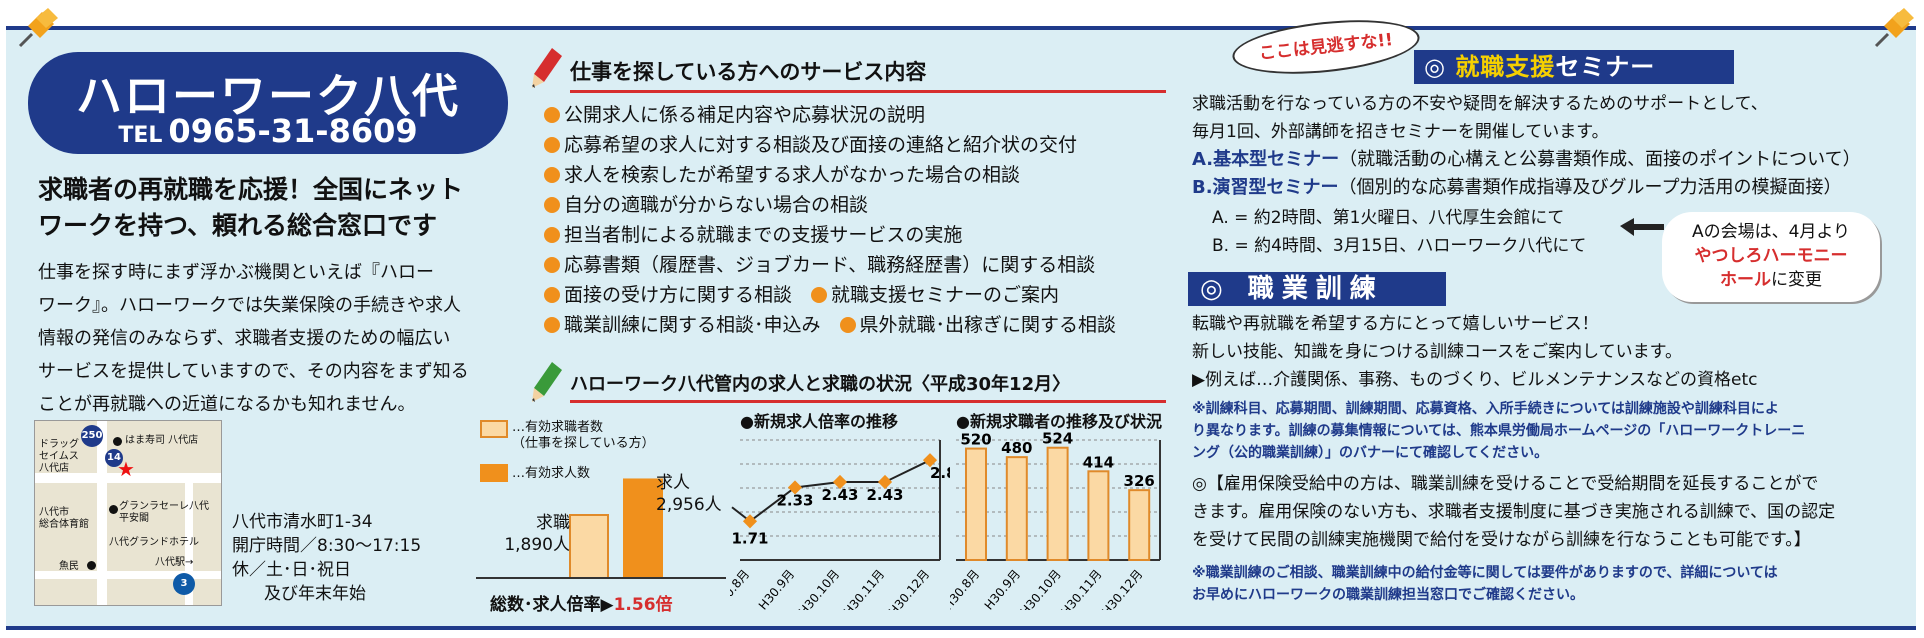 The height and width of the screenshot is (638, 1924). What do you see at coordinates (643, 605) in the screenshot?
I see `ratio-value: 1.56倍` at bounding box center [643, 605].